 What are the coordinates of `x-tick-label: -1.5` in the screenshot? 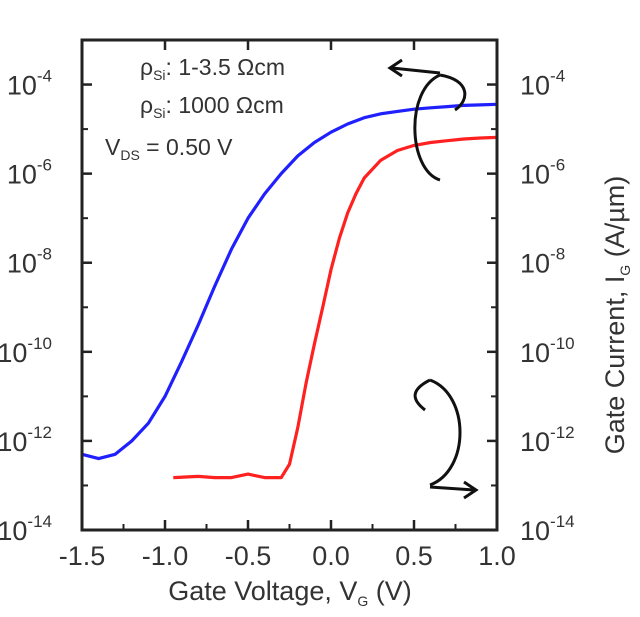 It's located at (82, 556).